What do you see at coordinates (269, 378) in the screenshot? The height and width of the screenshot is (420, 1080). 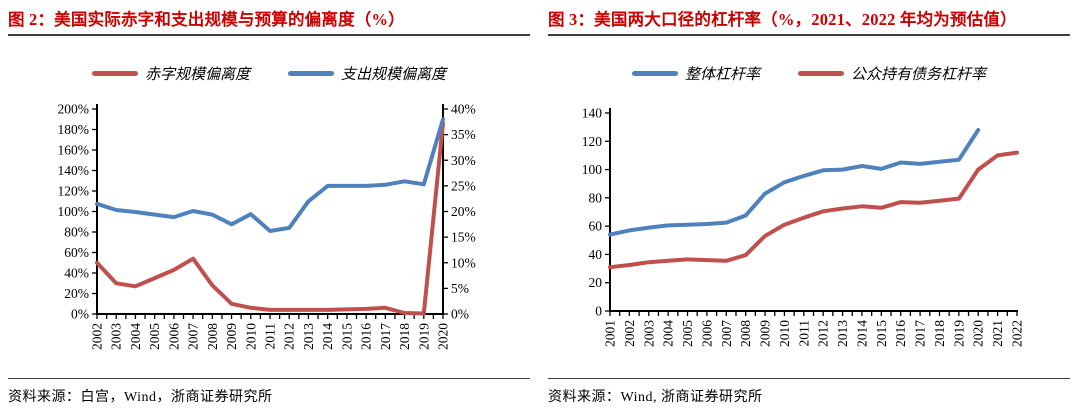 I see `figure-2-source-rule` at bounding box center [269, 378].